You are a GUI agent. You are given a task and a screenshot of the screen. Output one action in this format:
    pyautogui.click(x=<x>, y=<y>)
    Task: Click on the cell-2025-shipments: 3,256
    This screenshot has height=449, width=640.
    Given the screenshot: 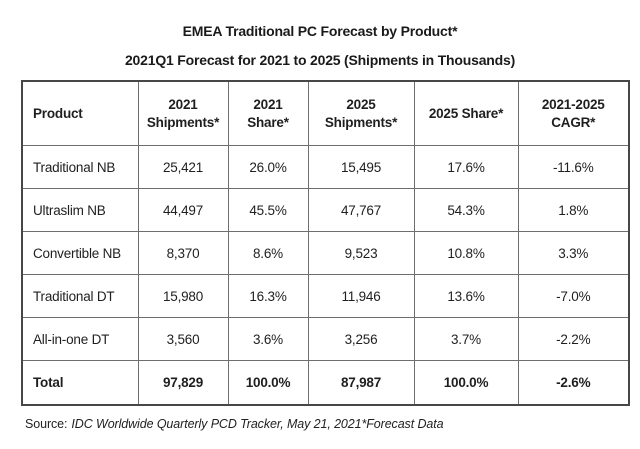 What is the action you would take?
    pyautogui.click(x=361, y=339)
    